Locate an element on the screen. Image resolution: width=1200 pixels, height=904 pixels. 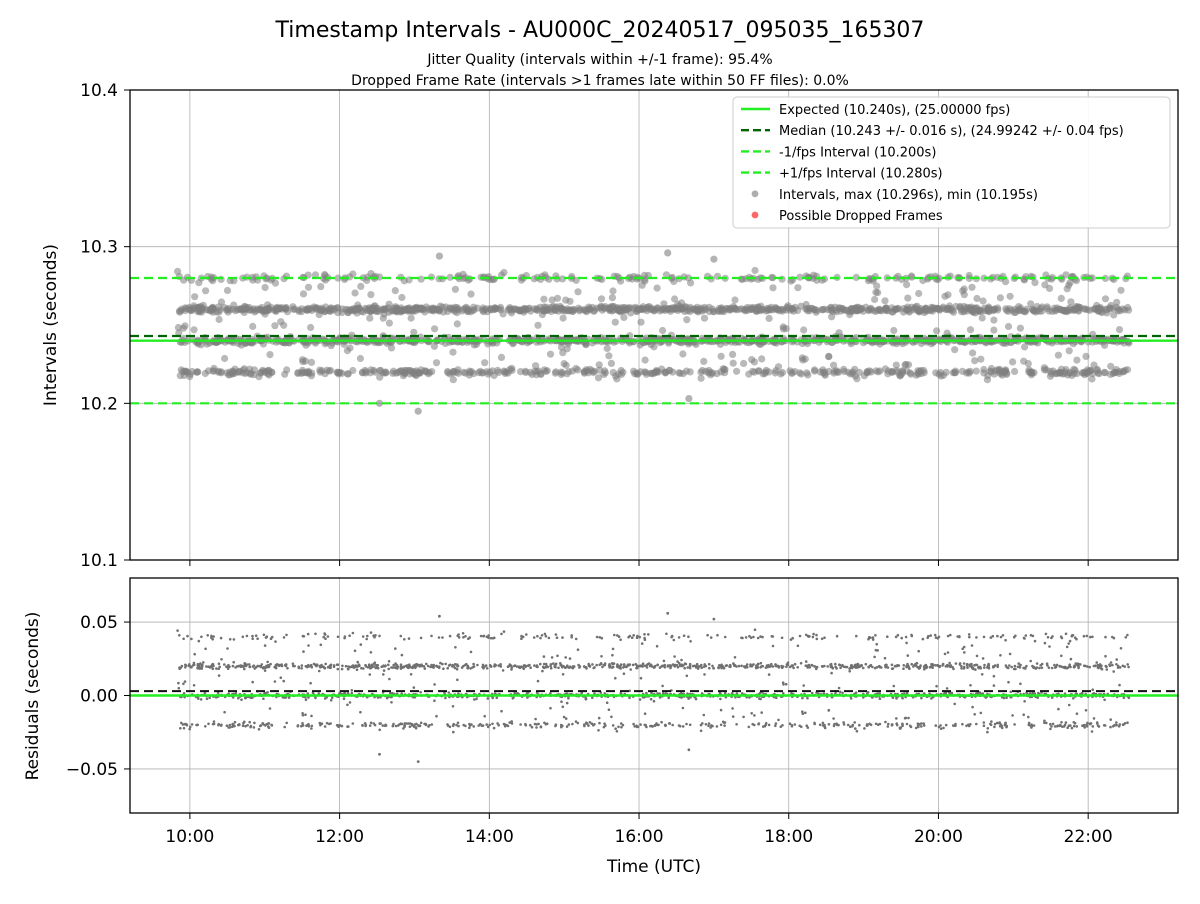
legend-swatch-marker is located at coordinates (755, 193).